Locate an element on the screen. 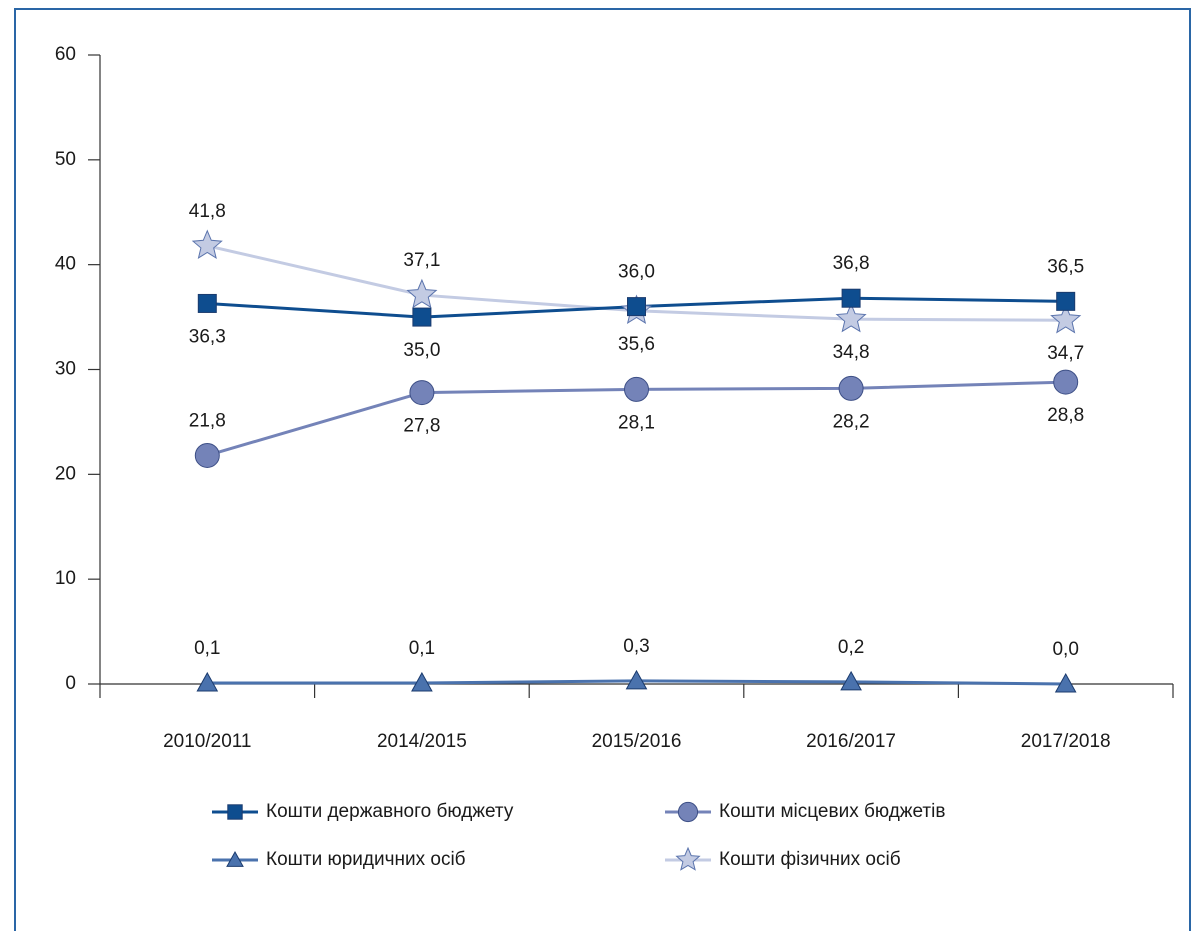 The image size is (1200, 931). y-tick-label: 30 is located at coordinates (65, 369).